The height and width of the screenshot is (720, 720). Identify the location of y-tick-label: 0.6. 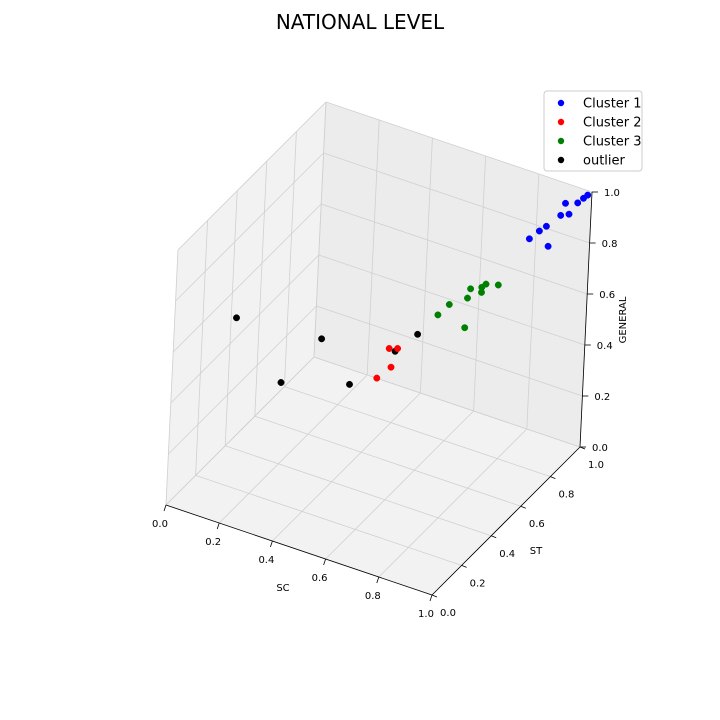
(537, 524).